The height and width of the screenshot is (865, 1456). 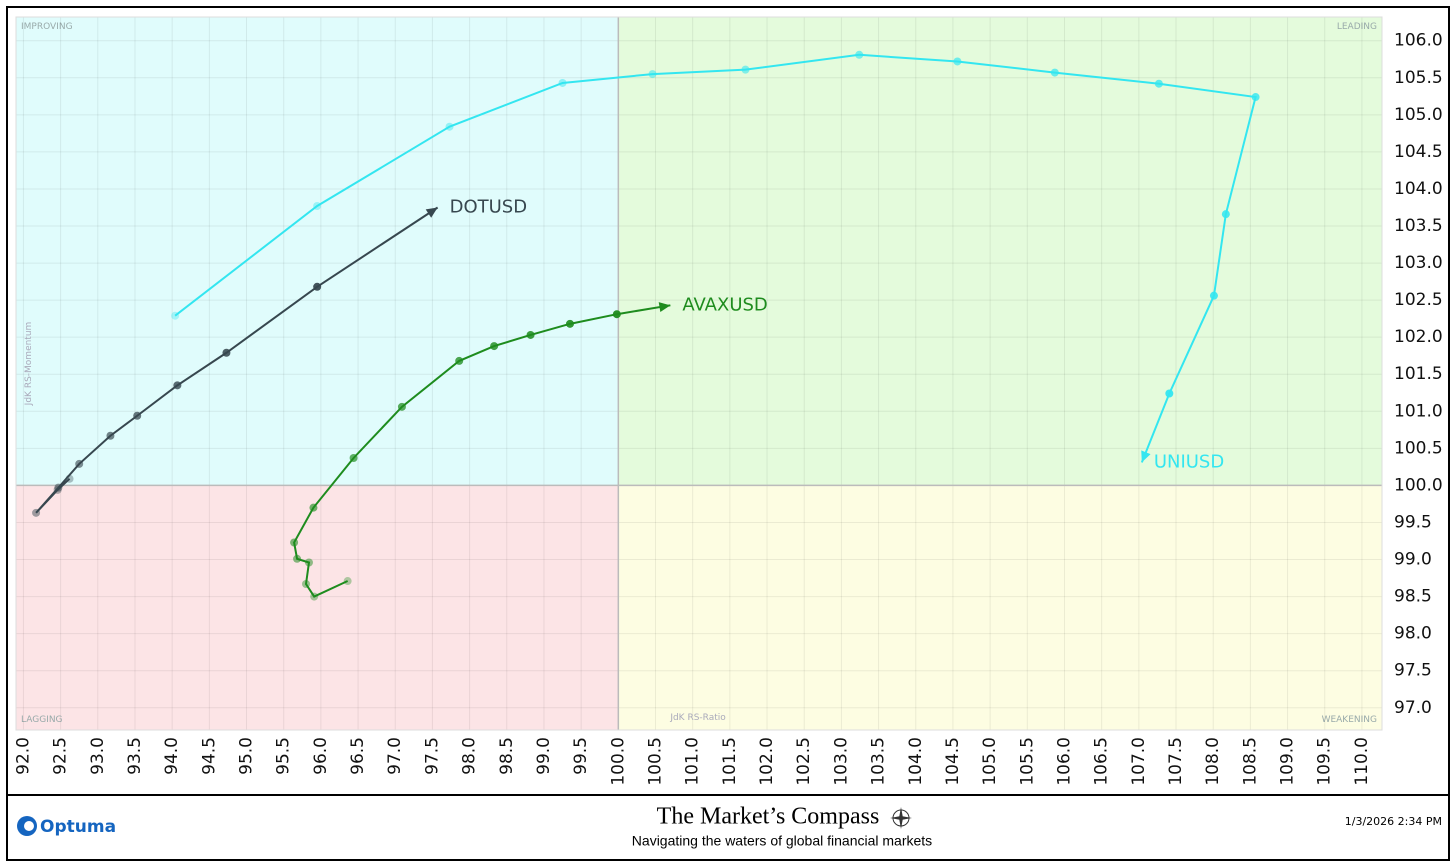 I want to click on y-tick-label: 98.5, so click(x=1413, y=597).